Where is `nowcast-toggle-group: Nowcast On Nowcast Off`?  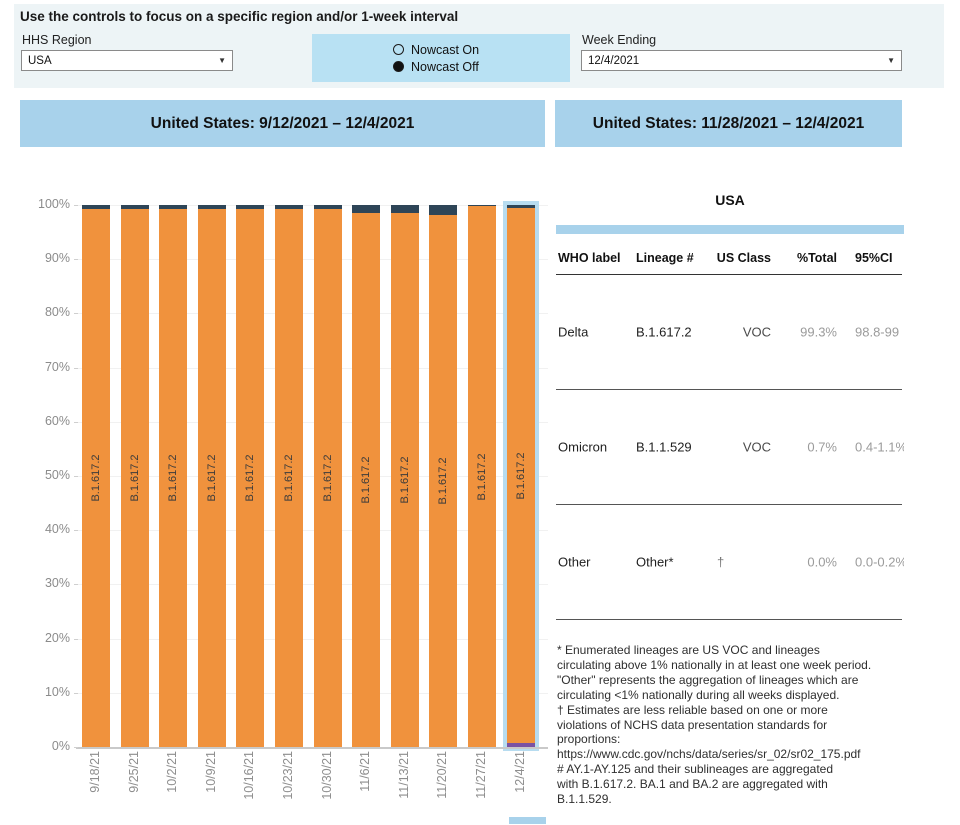 nowcast-toggle-group: Nowcast On Nowcast Off is located at coordinates (441, 58).